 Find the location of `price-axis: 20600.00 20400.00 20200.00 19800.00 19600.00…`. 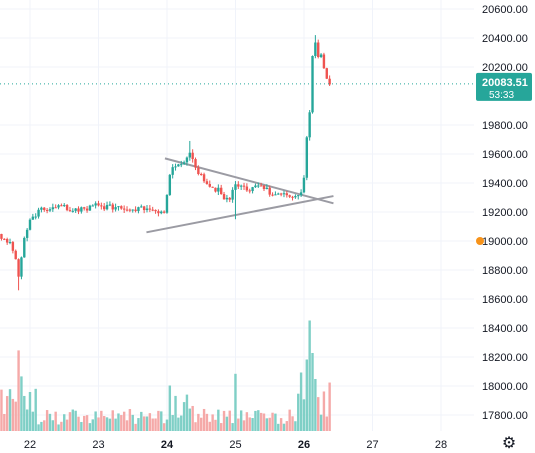

price-axis: 20600.00 20400.00 20200.00 19800.00 19600.00… is located at coordinates (505, 213).